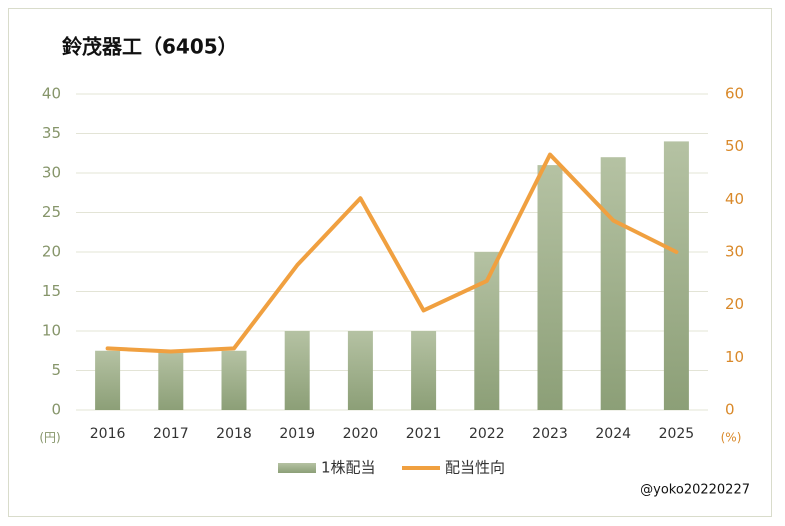 This screenshot has height=526, width=785. What do you see at coordinates (487, 434) in the screenshot?
I see `x-tick-label: 2022` at bounding box center [487, 434].